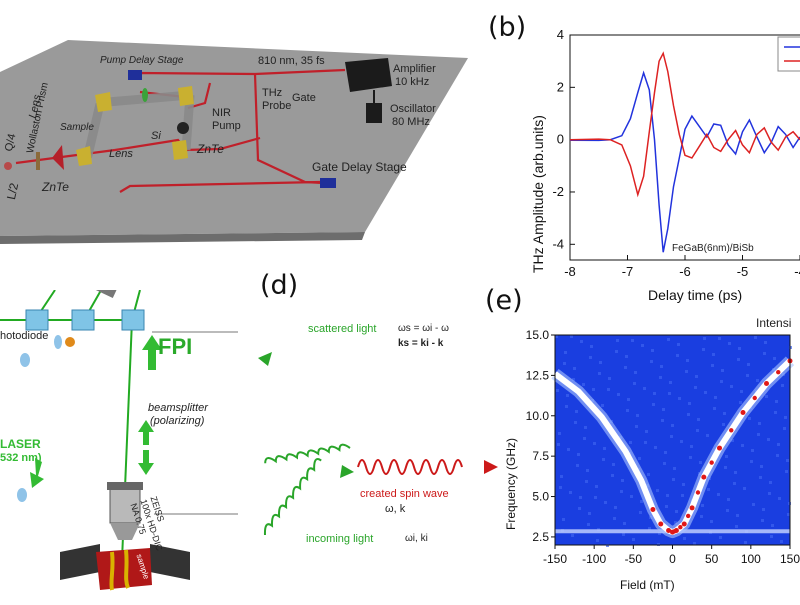 This screenshot has width=800, height=605. I want to click on spin-wave-arrowhead, so click(491, 467).